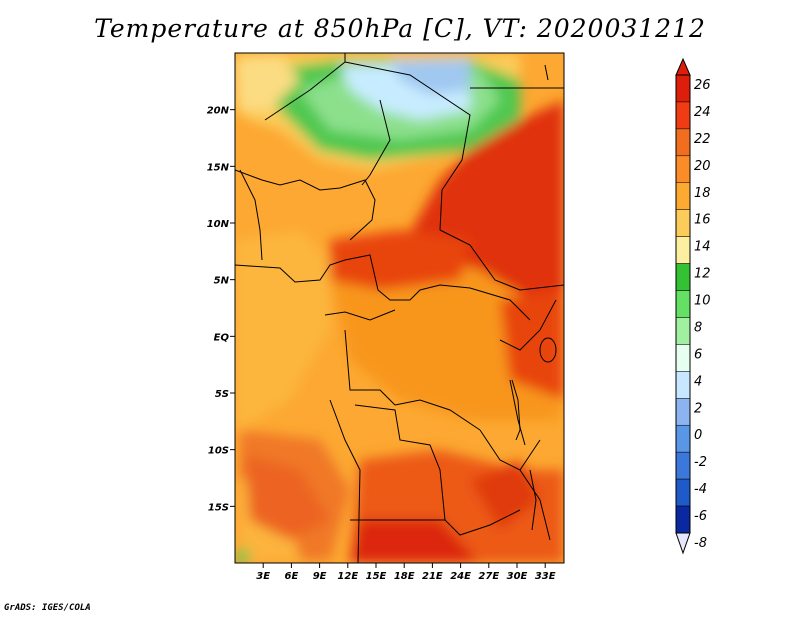 The image size is (800, 618). I want to click on colorbar-label: 10, so click(702, 301).